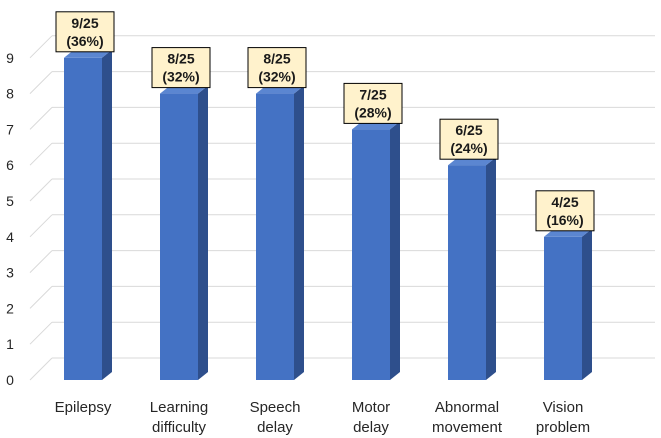  I want to click on y-tick-label: 4, so click(10, 237).